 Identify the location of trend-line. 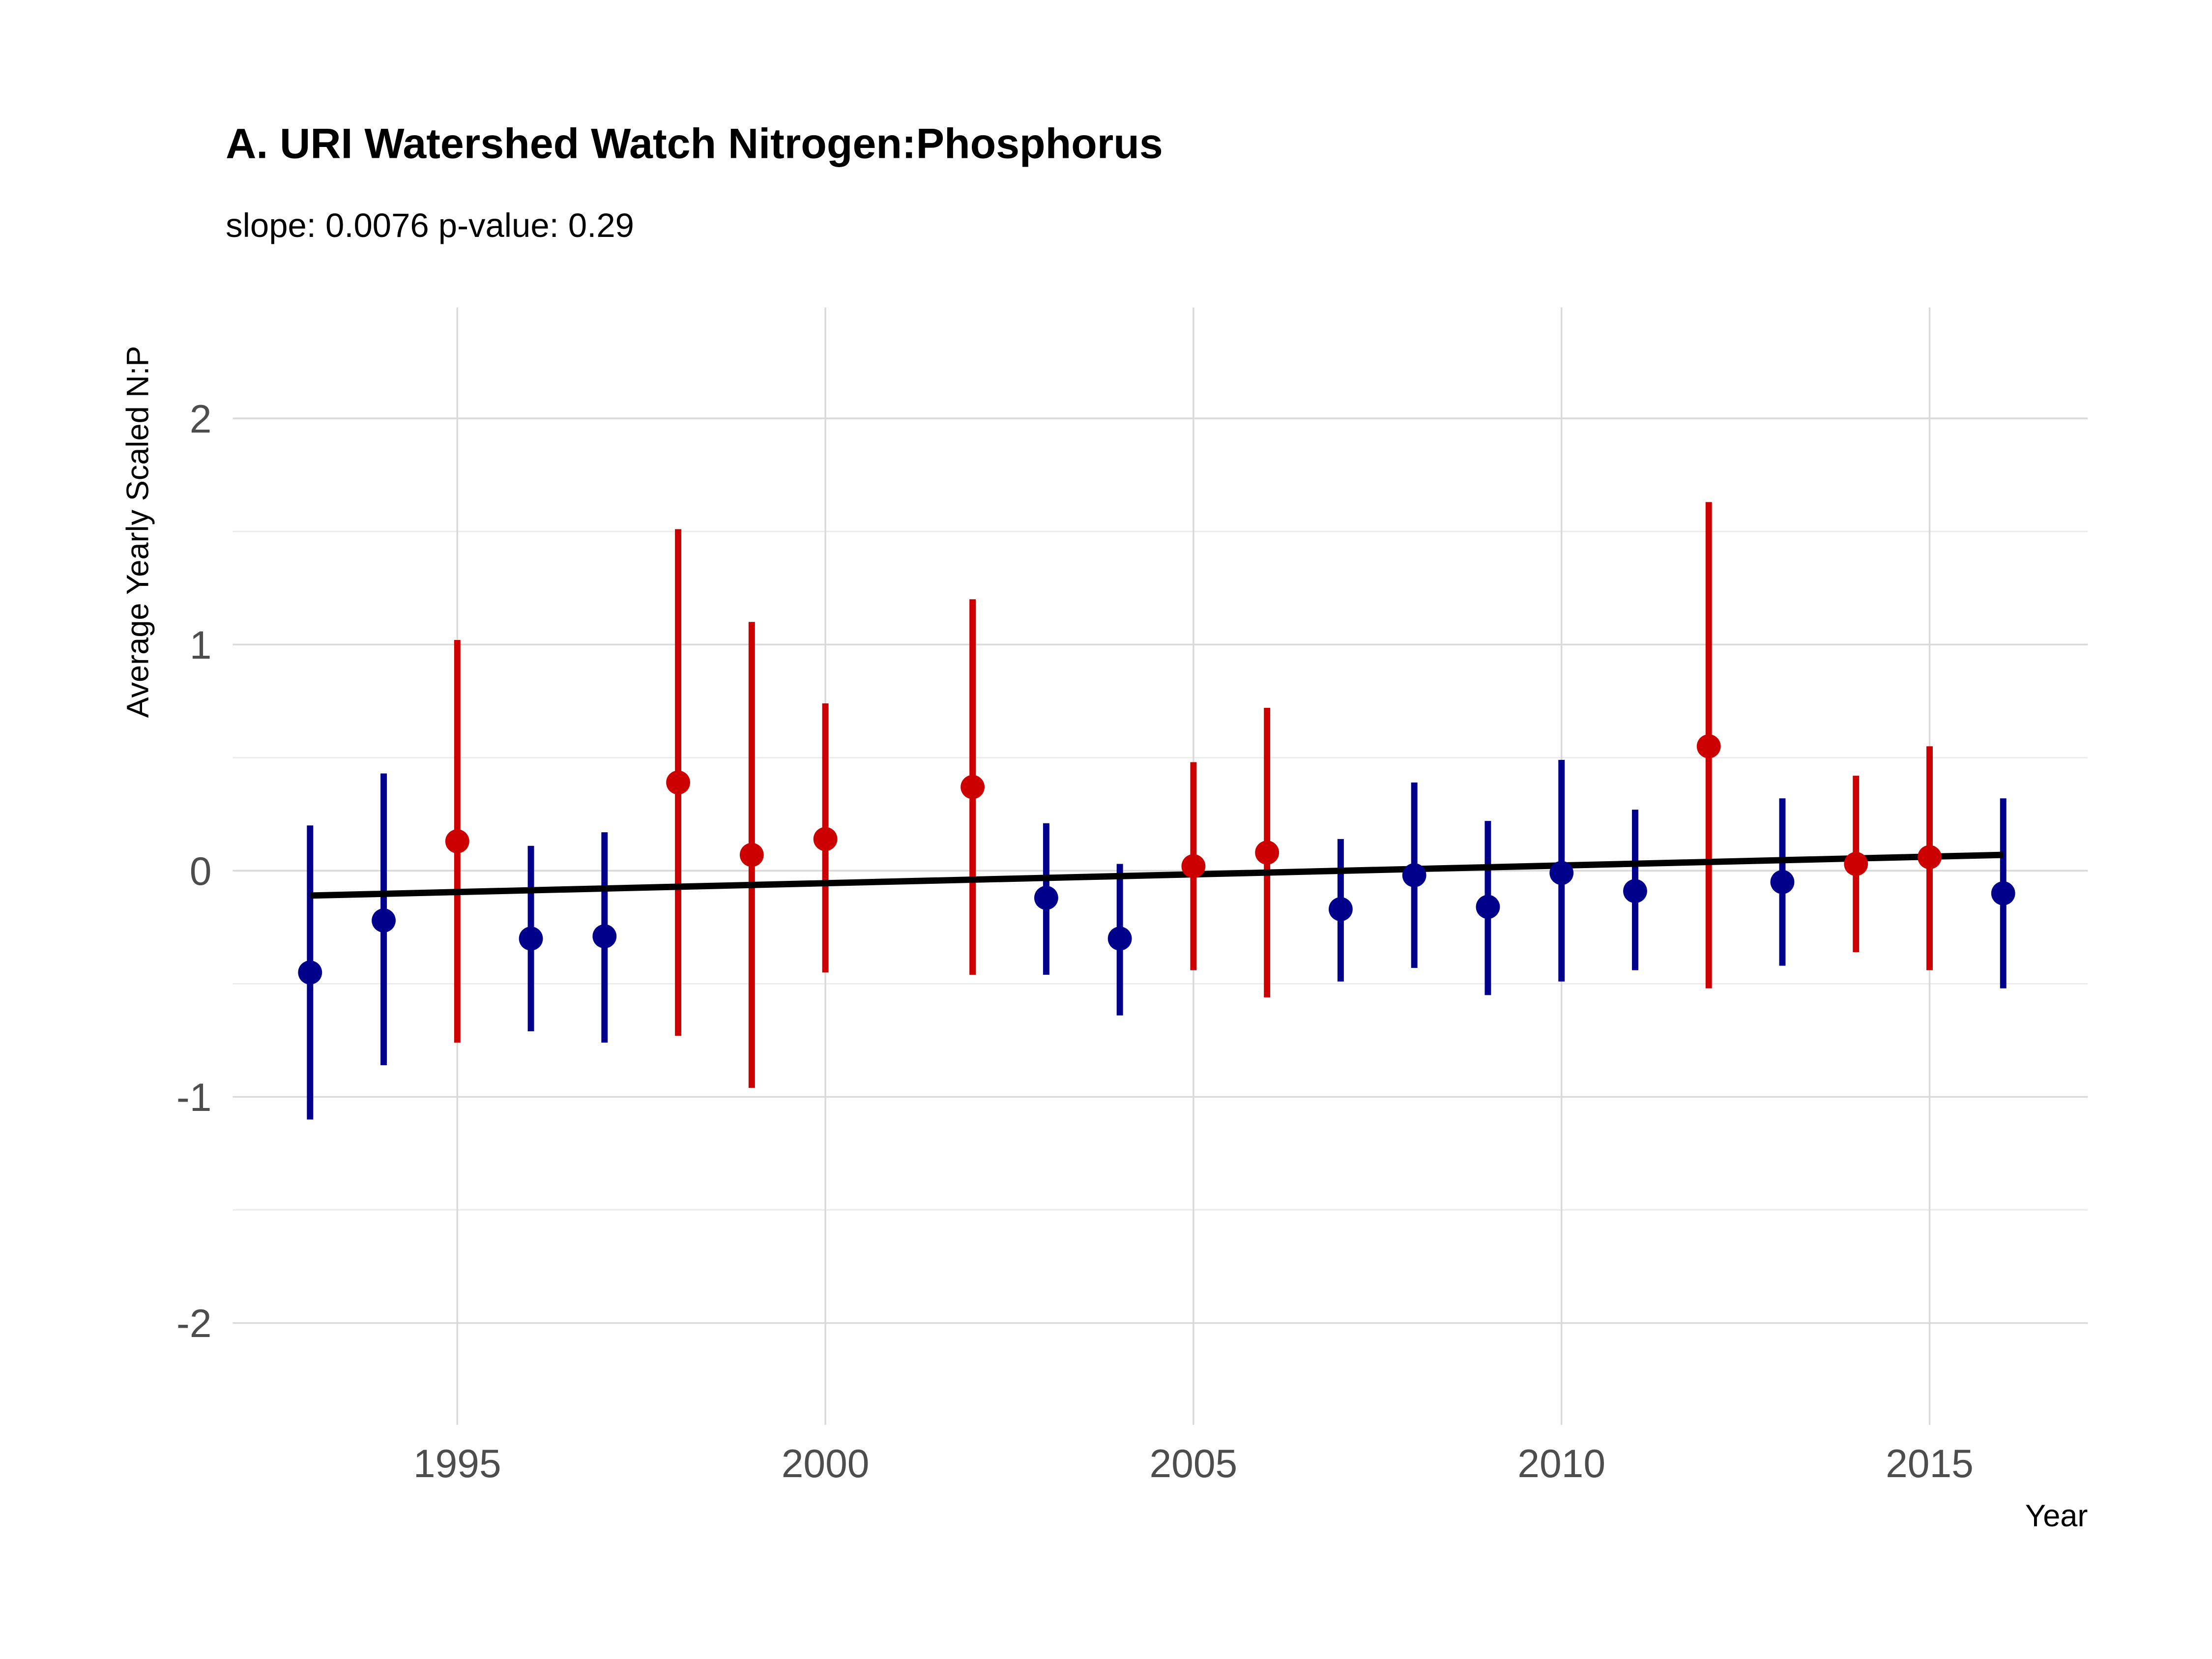
(1157, 875).